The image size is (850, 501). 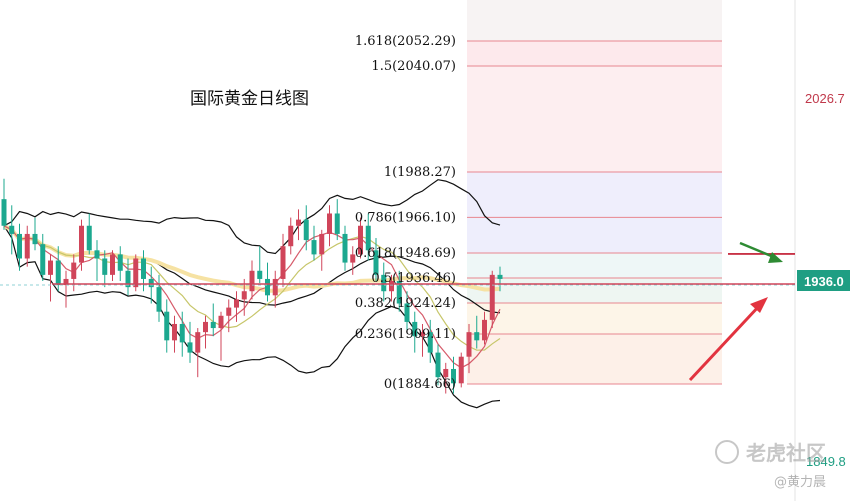 I want to click on watermark: 老虎社区 @黄力晨, so click(x=770, y=465).